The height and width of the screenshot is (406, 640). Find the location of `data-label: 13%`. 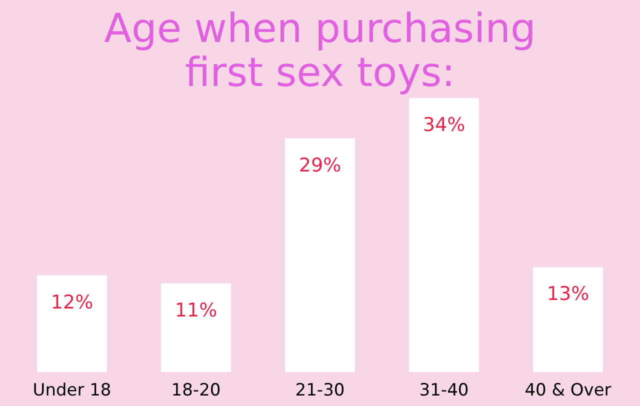

data-label: 13% is located at coordinates (568, 294).